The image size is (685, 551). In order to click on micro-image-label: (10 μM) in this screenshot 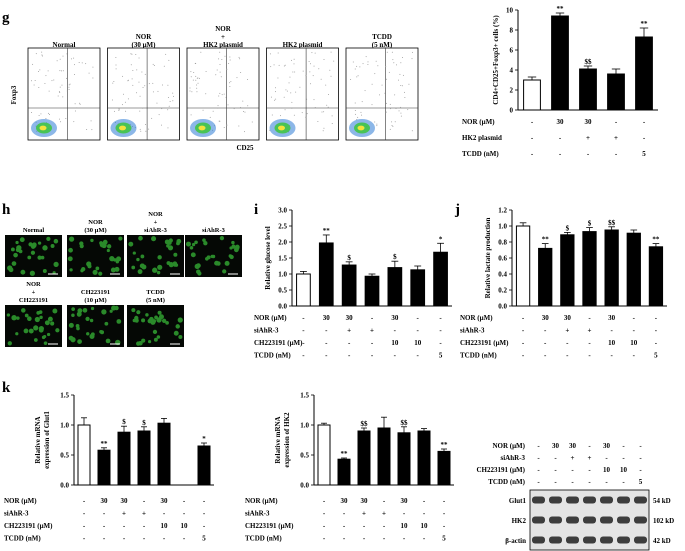, I will do `click(95, 300)`.